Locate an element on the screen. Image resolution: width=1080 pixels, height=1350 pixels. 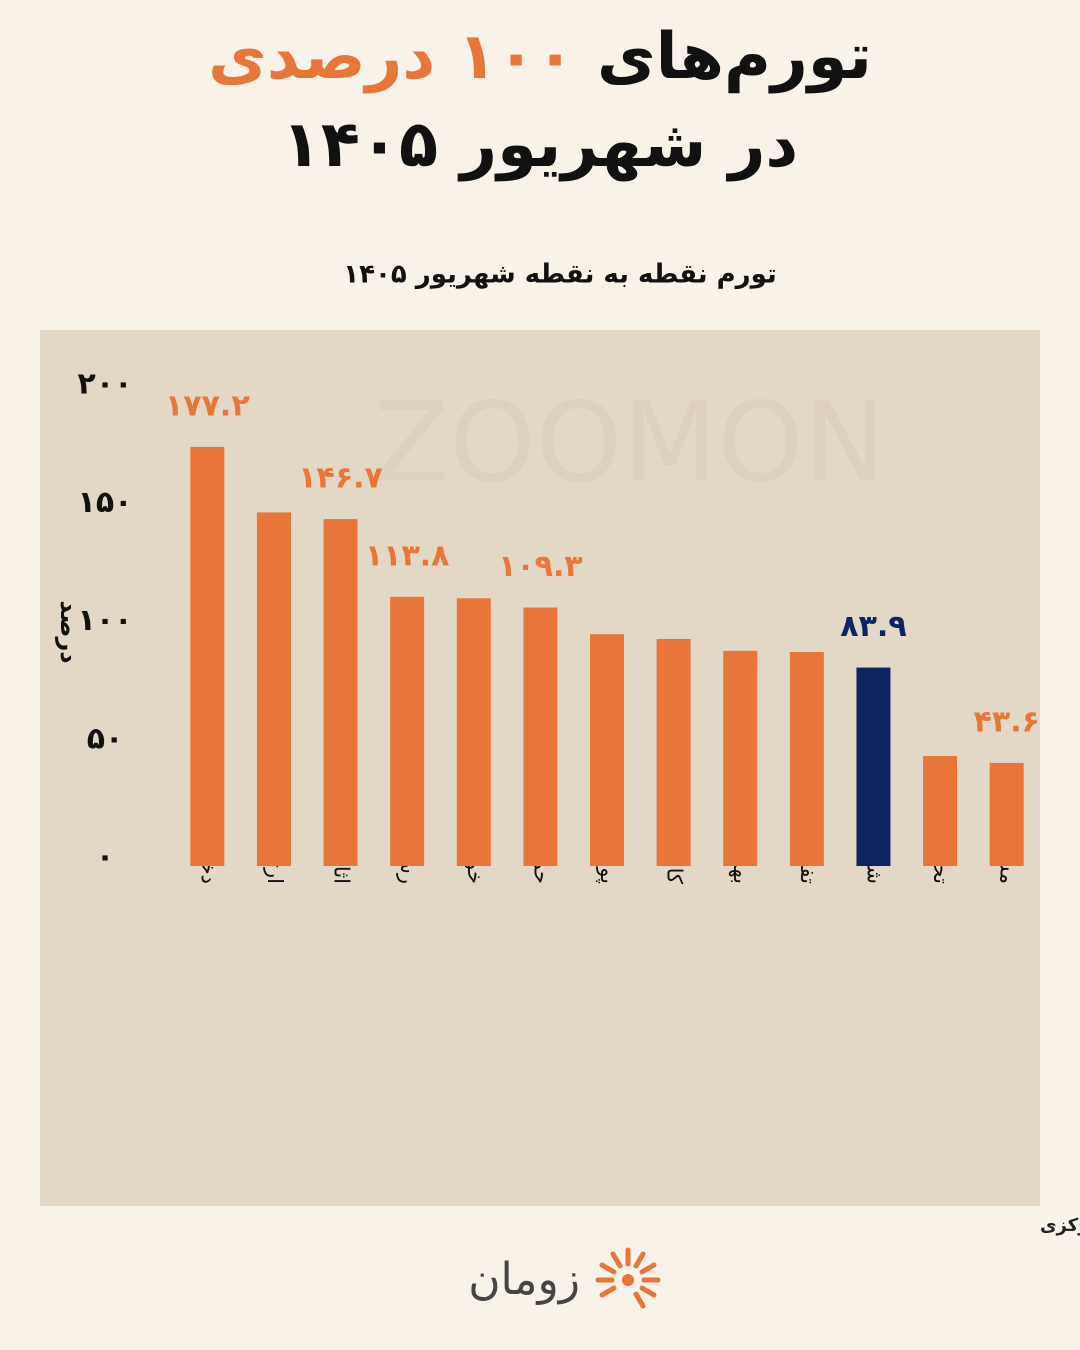
y-tick-label: ۱۰۰ is located at coordinates (105, 620).